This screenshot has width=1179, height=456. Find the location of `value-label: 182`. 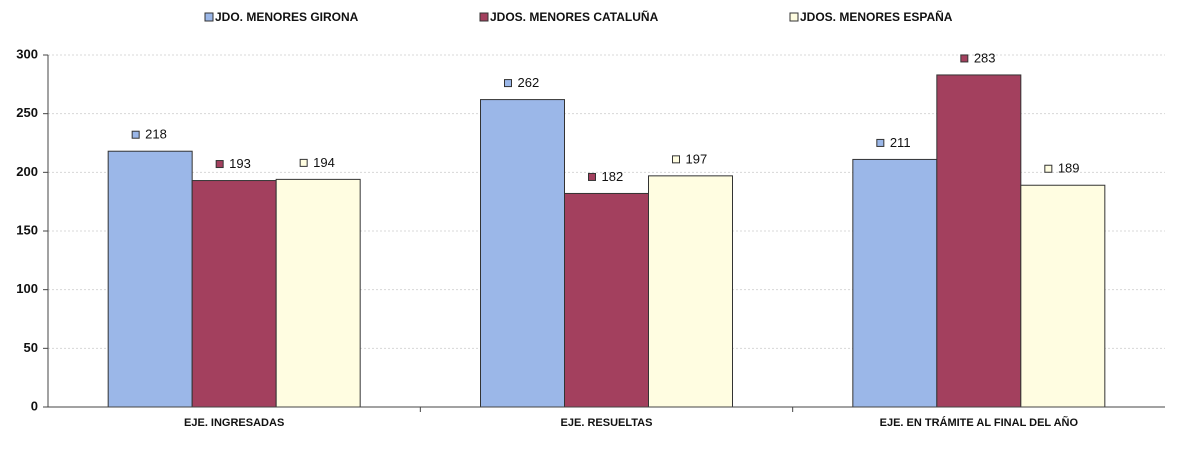

value-label: 182 is located at coordinates (613, 176).